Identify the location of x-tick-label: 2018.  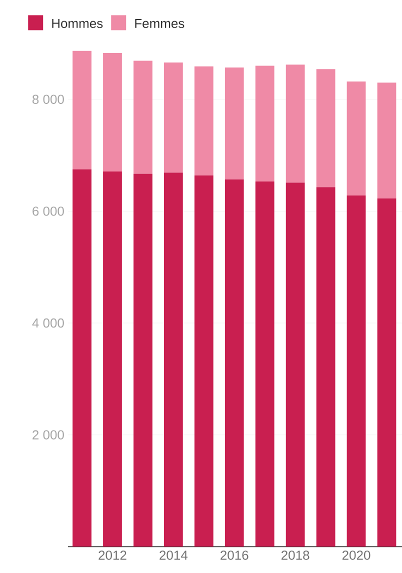
(295, 555).